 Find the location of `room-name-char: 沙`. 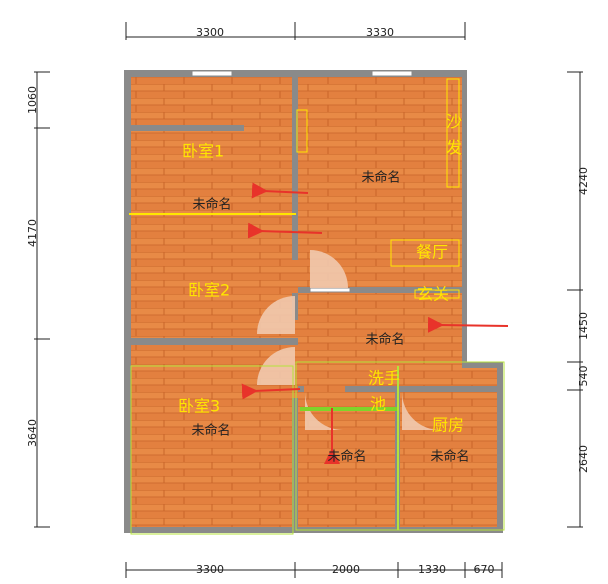

room-name-char: 沙 is located at coordinates (454, 121).